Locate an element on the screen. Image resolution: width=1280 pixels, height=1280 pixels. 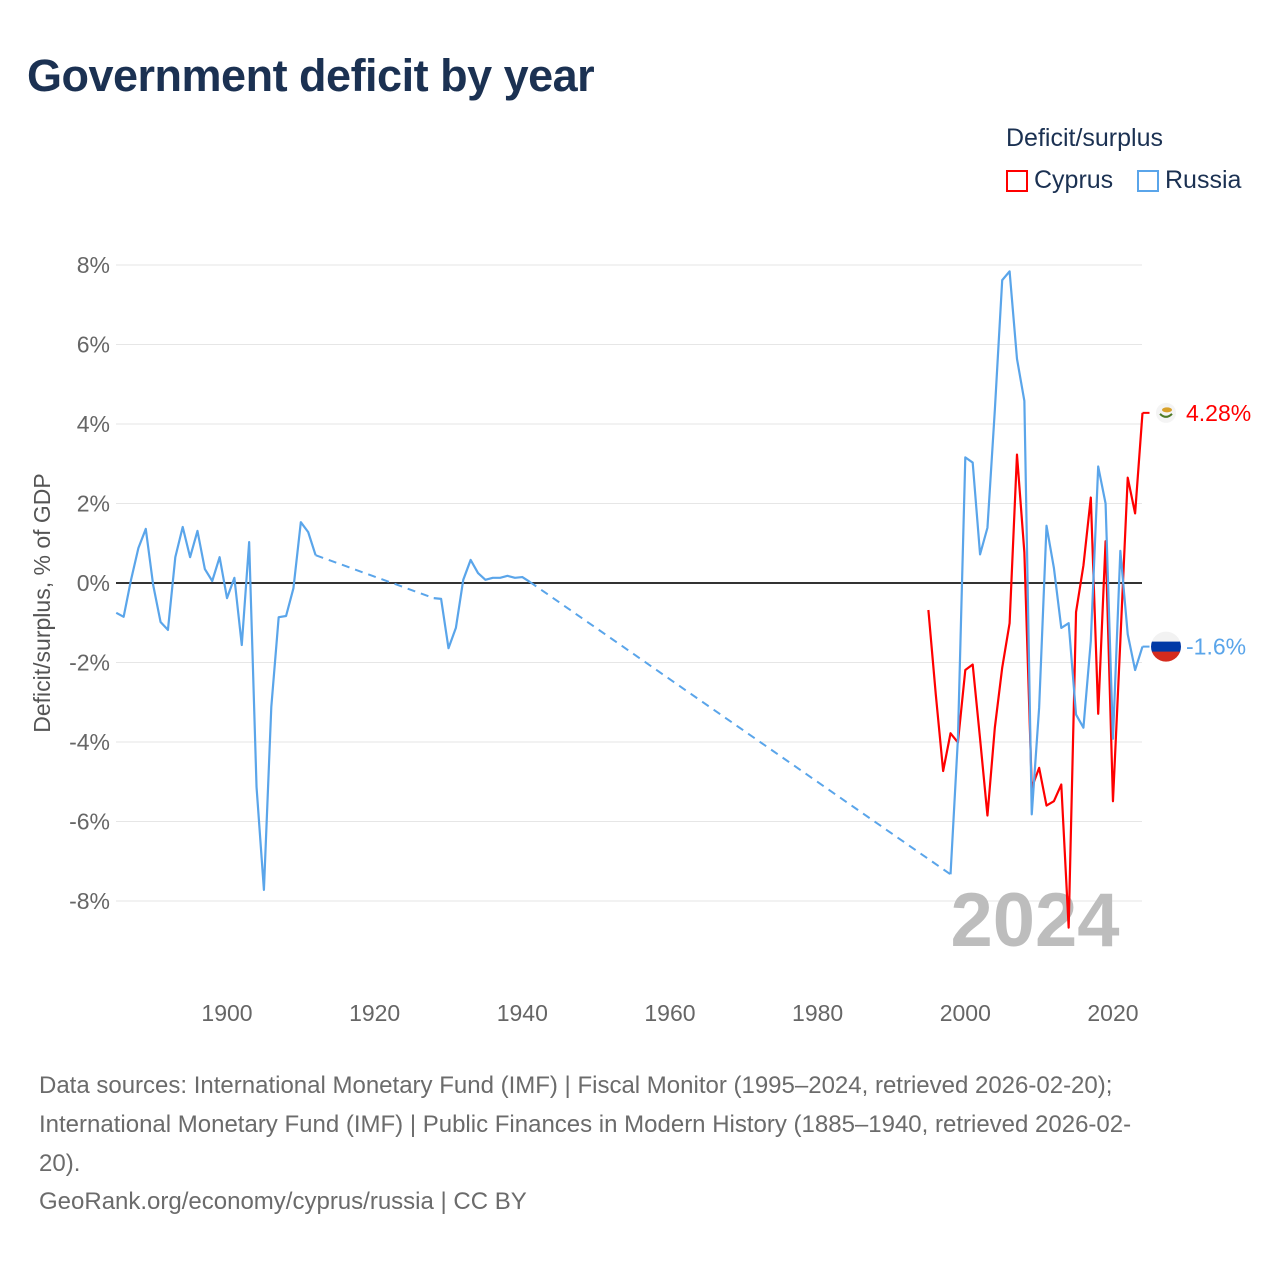
y-tick-label: -8% is located at coordinates (89, 901).